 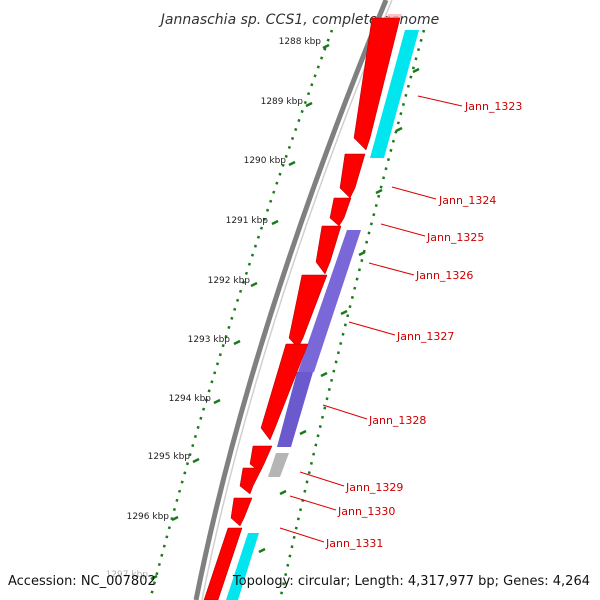 What do you see at coordinates (300, 42) in the screenshot?
I see `tick-label: 1288 kbp` at bounding box center [300, 42].